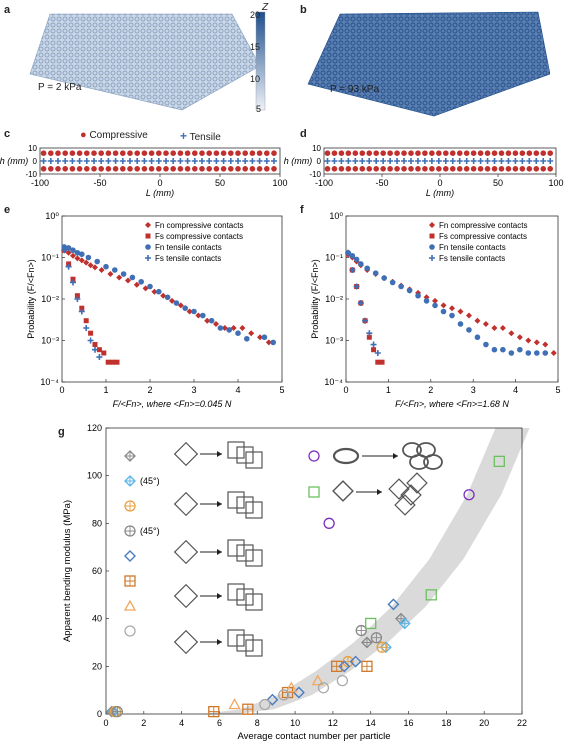 This screenshot has height=749, width=566. What do you see at coordinates (50, 258) in the screenshot?
I see `y-tick-label: 10⁻¹` at bounding box center [50, 258].